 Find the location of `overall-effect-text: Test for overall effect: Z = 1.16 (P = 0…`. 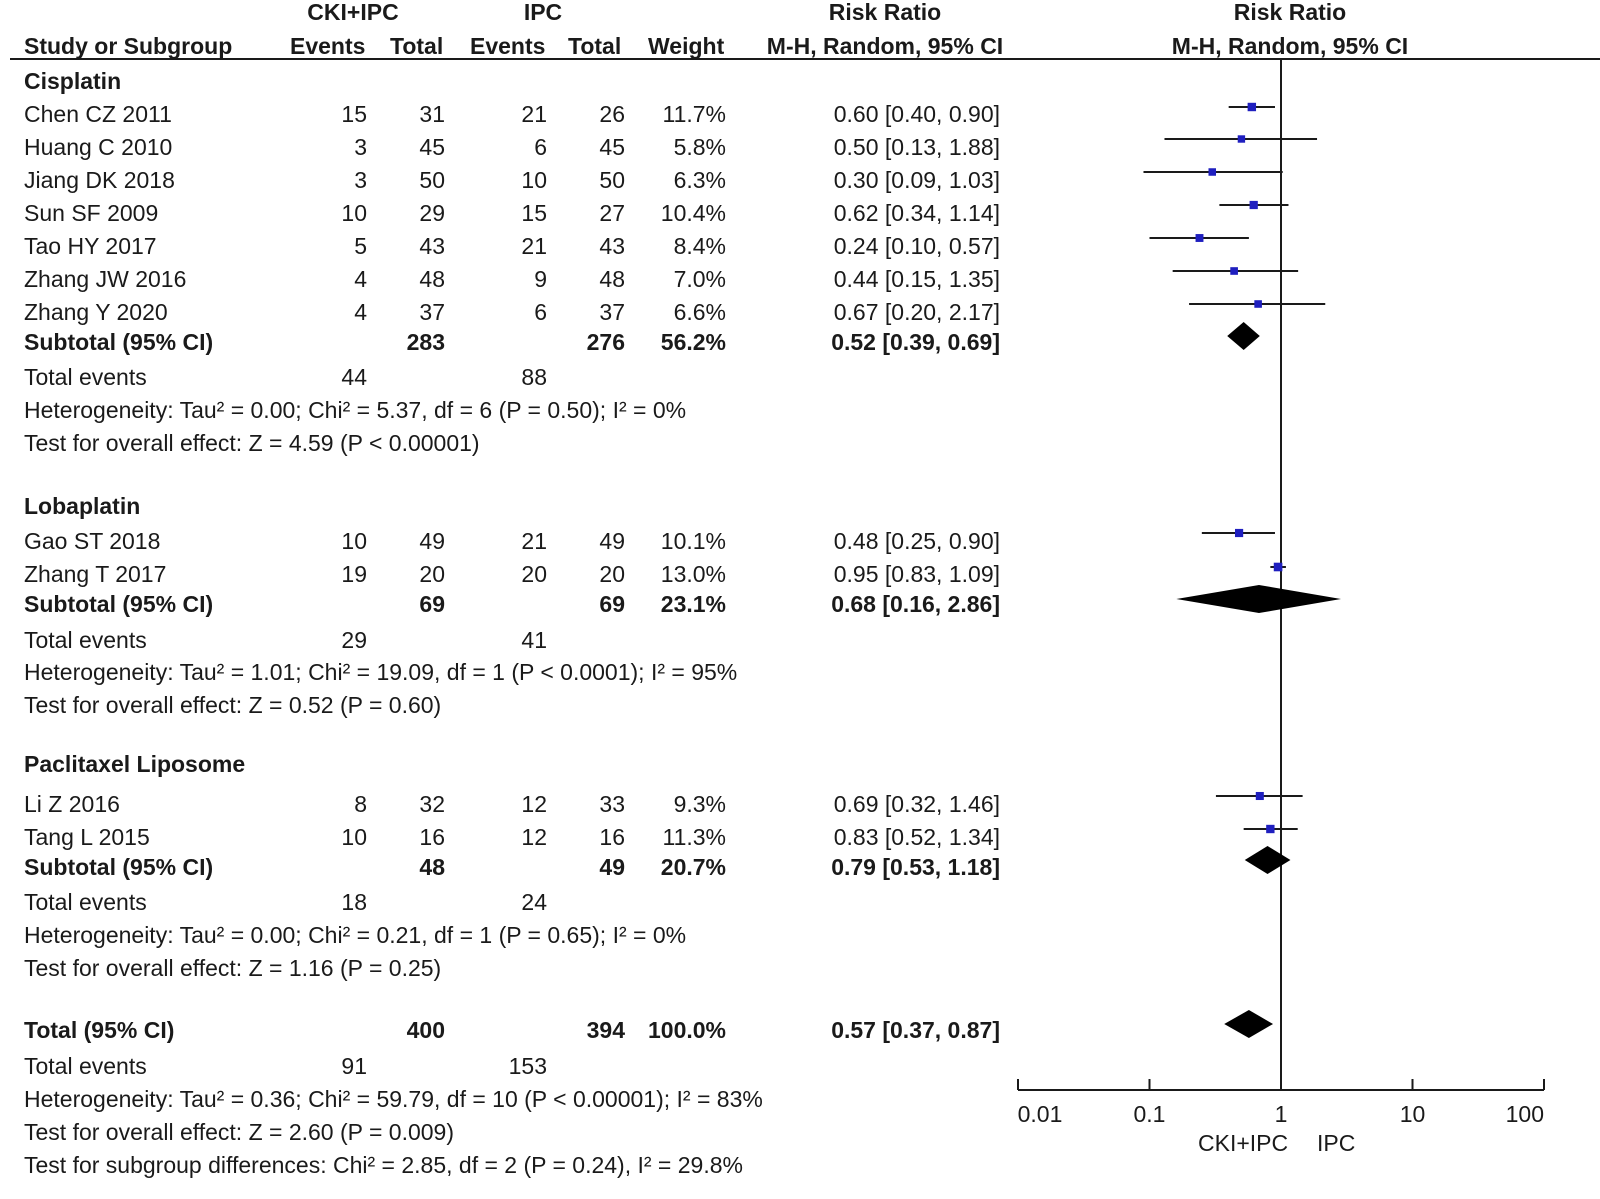

overall-effect-text: Test for overall effect: Z = 1.16 (P = 0… is located at coordinates (233, 968).